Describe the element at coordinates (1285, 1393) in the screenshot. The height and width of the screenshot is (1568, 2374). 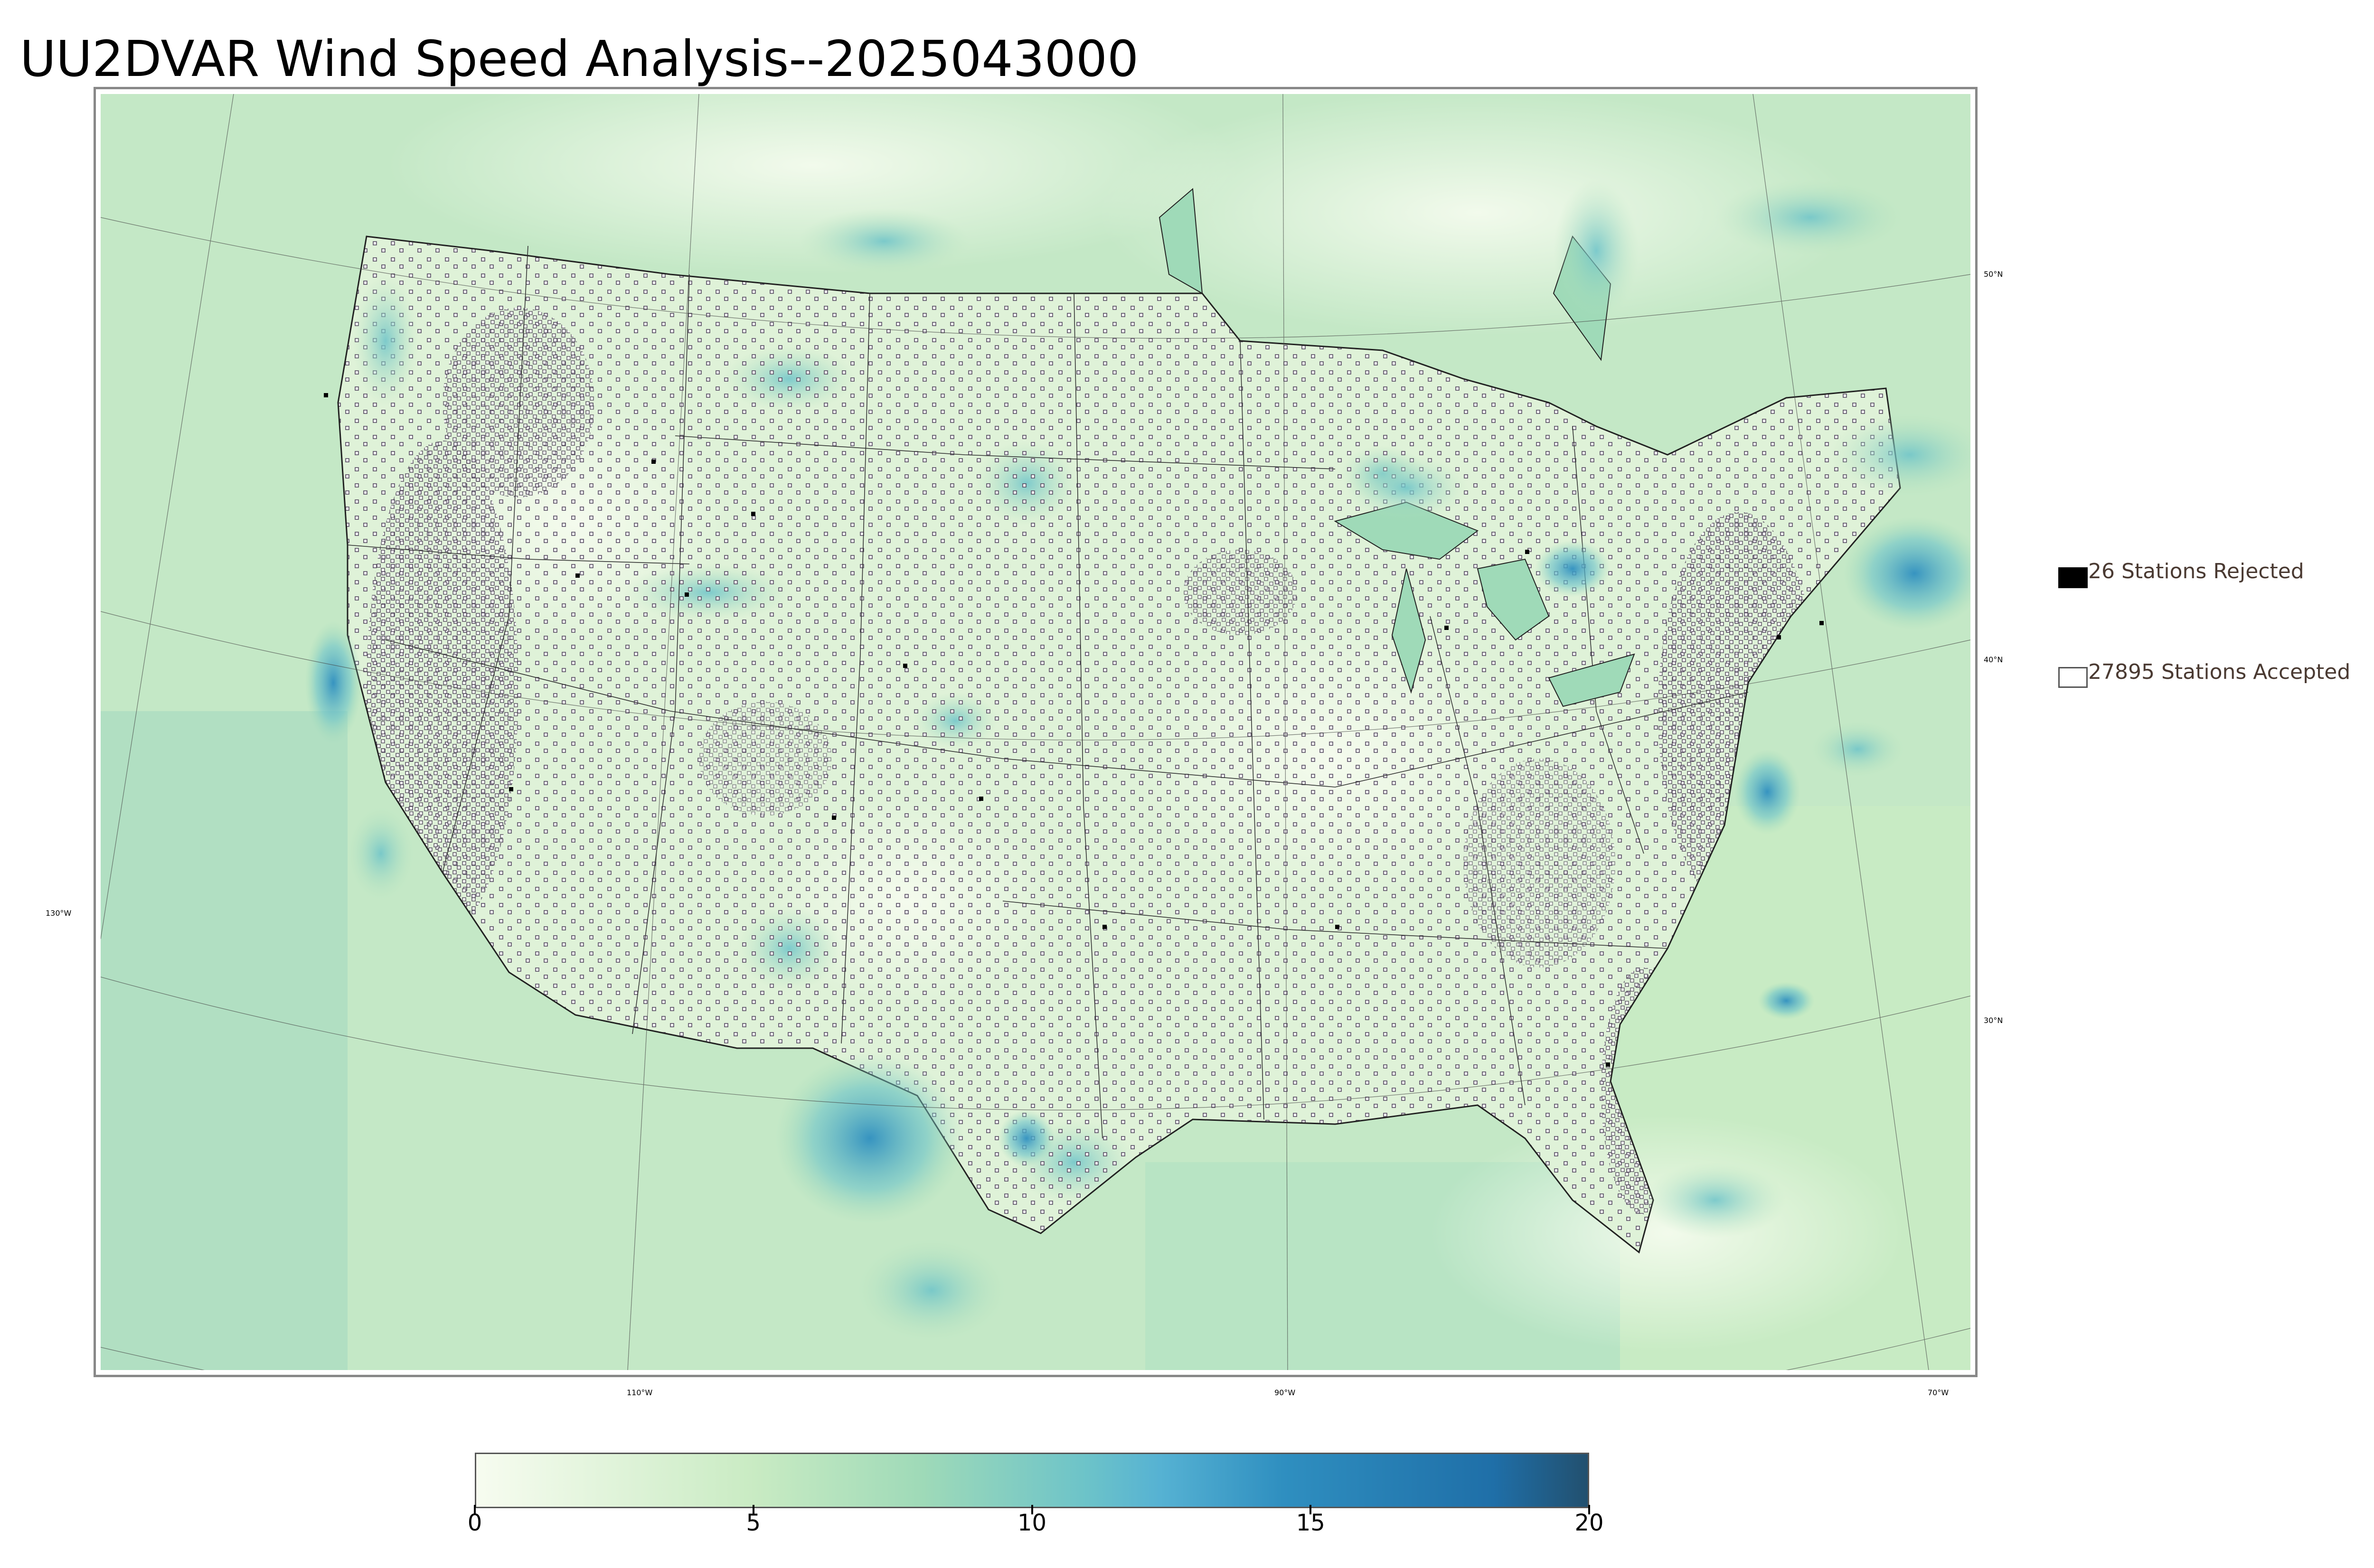
I see `lon-label-90w: 90°W` at that location.